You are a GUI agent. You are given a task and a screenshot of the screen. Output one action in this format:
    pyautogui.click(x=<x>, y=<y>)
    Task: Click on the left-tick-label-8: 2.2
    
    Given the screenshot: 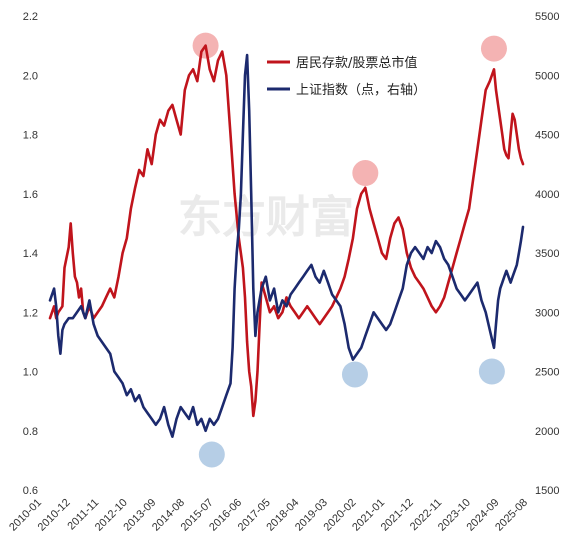 What is the action you would take?
    pyautogui.click(x=30, y=17)
    